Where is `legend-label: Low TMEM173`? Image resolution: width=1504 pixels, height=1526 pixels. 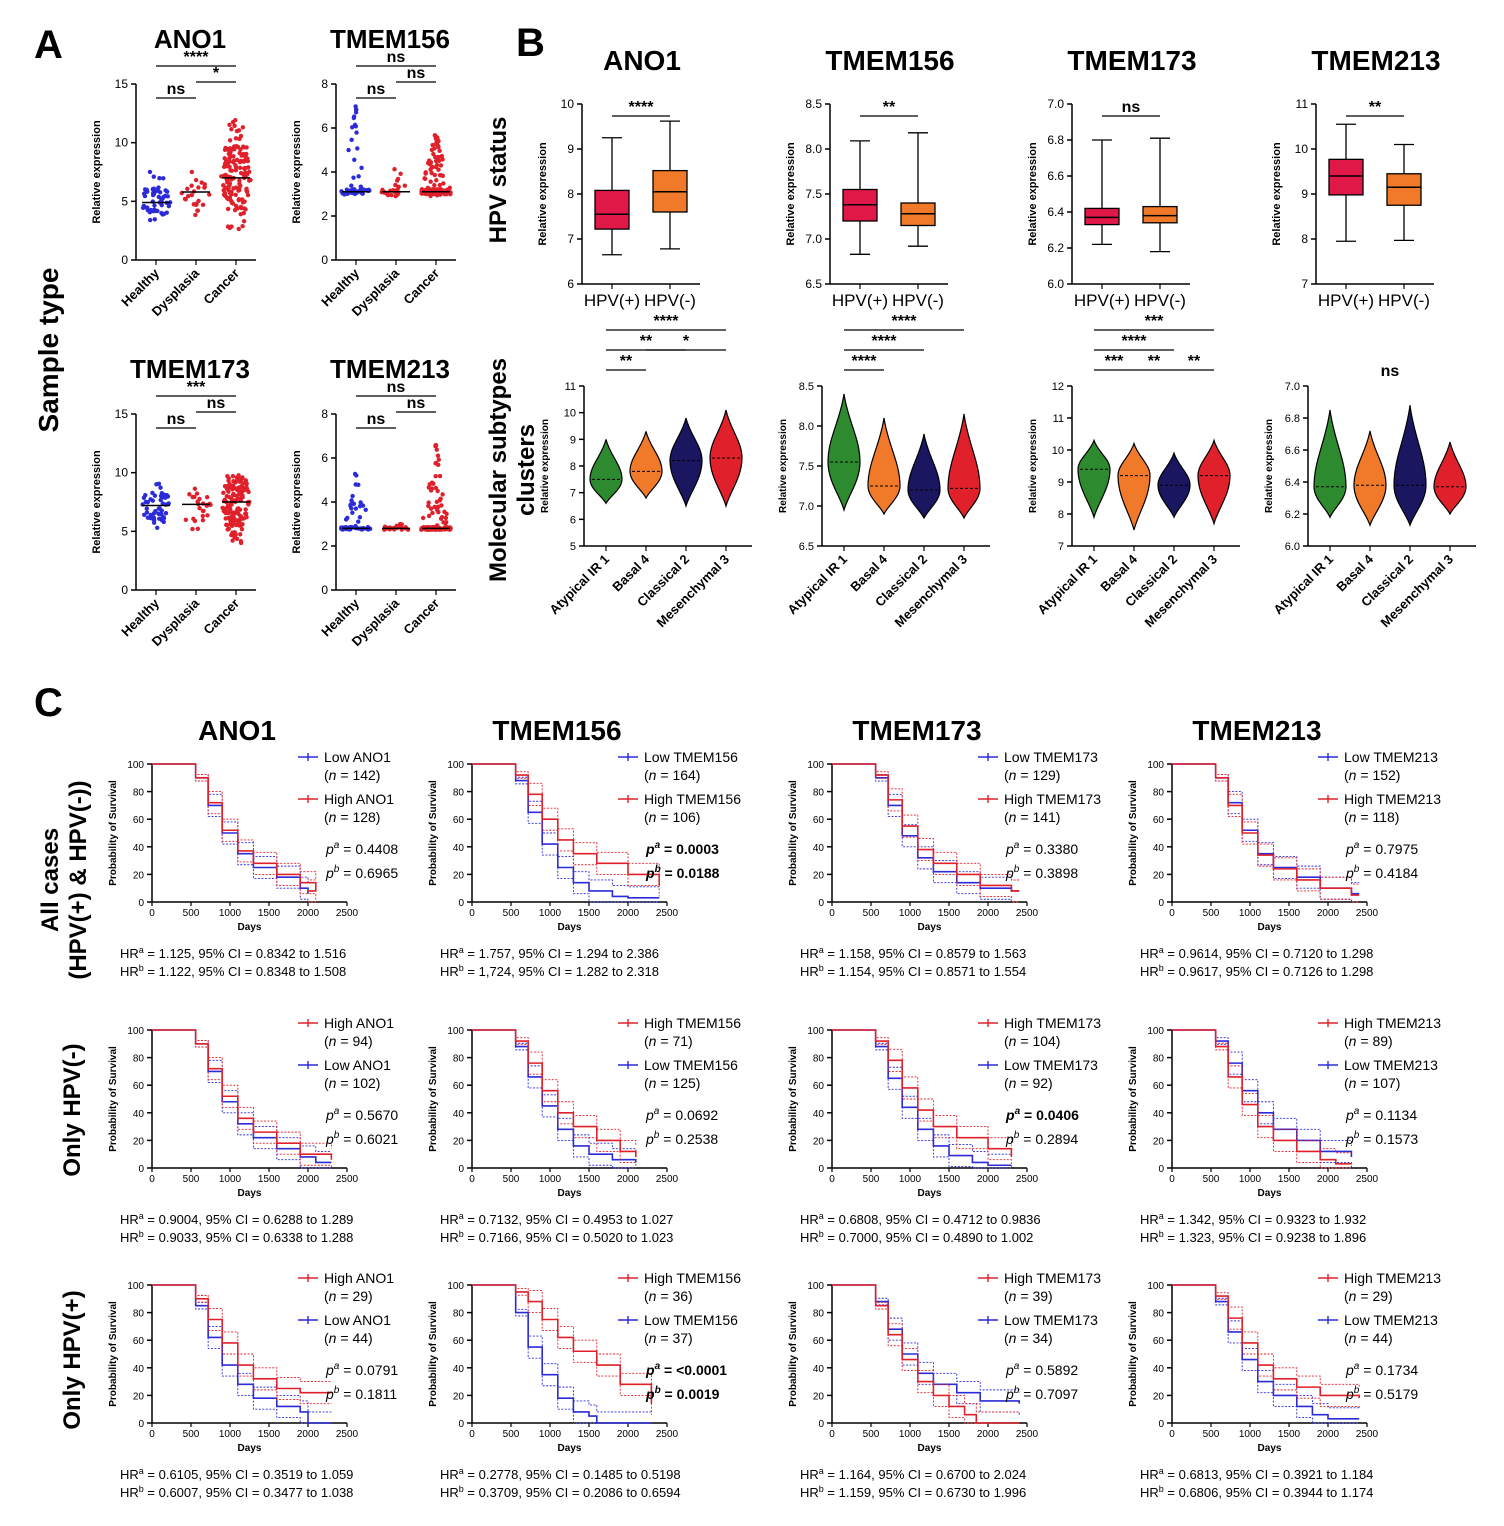
legend-label: Low TMEM173 is located at coordinates (1051, 1065).